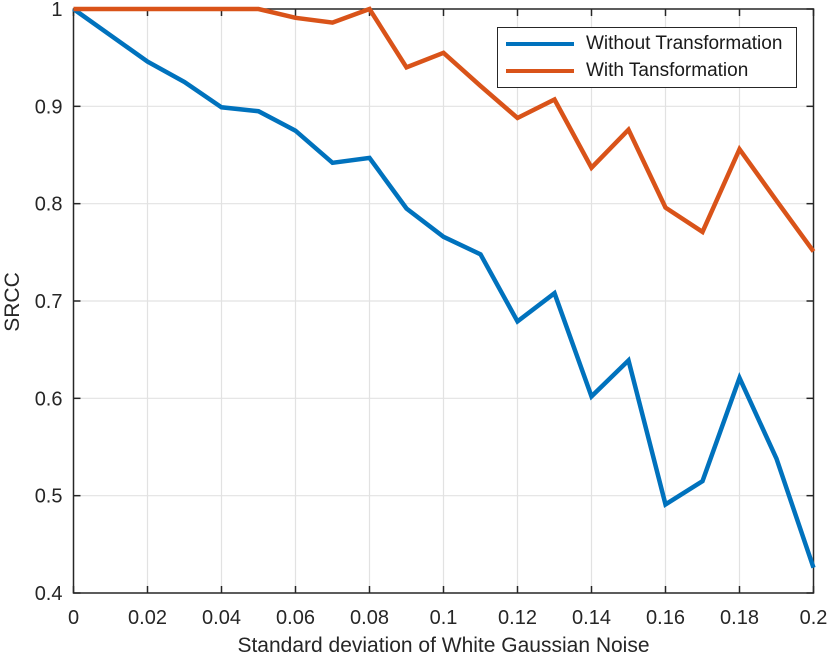 The width and height of the screenshot is (830, 662). What do you see at coordinates (667, 70) in the screenshot?
I see `legend-label: With Tansformation` at bounding box center [667, 70].